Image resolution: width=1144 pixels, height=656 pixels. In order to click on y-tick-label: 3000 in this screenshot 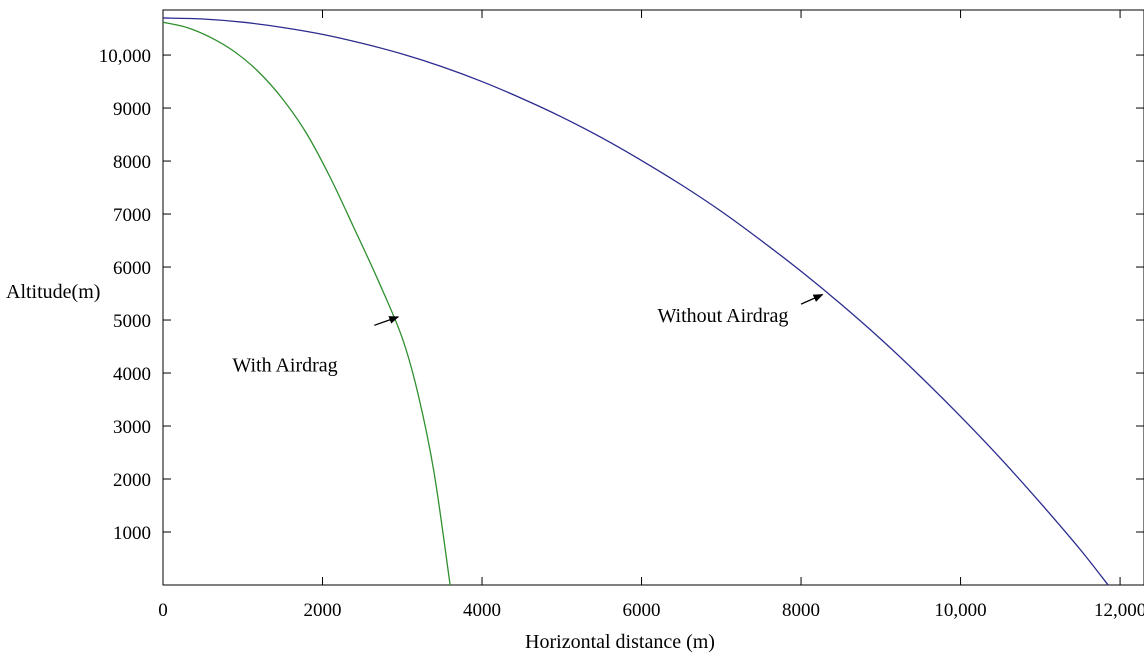, I will do `click(132, 427)`.